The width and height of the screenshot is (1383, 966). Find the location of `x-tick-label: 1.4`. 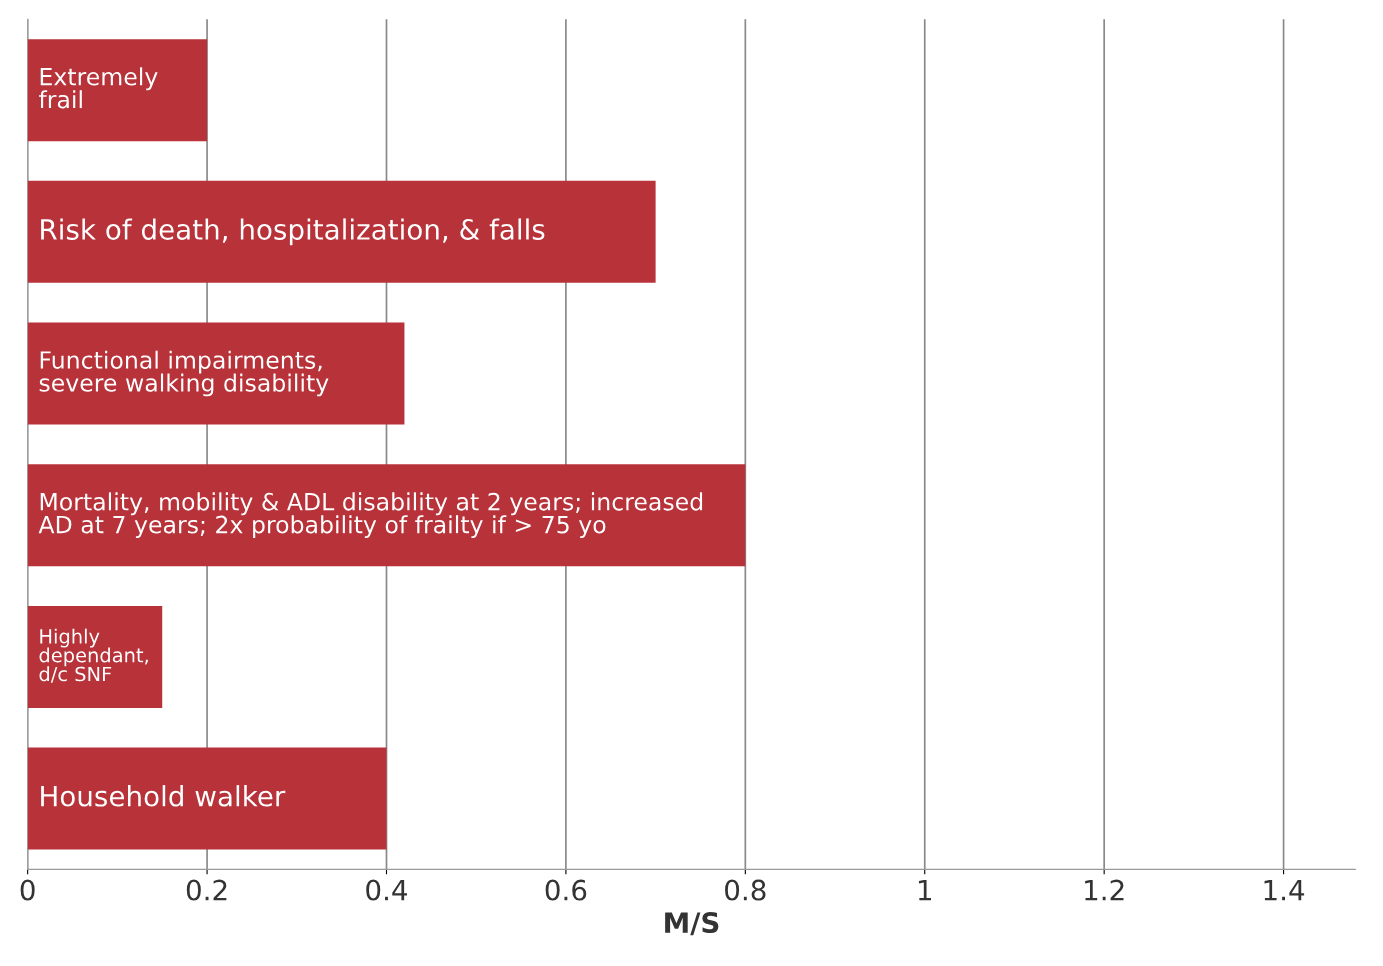

x-tick-label: 1.4 is located at coordinates (1284, 890).